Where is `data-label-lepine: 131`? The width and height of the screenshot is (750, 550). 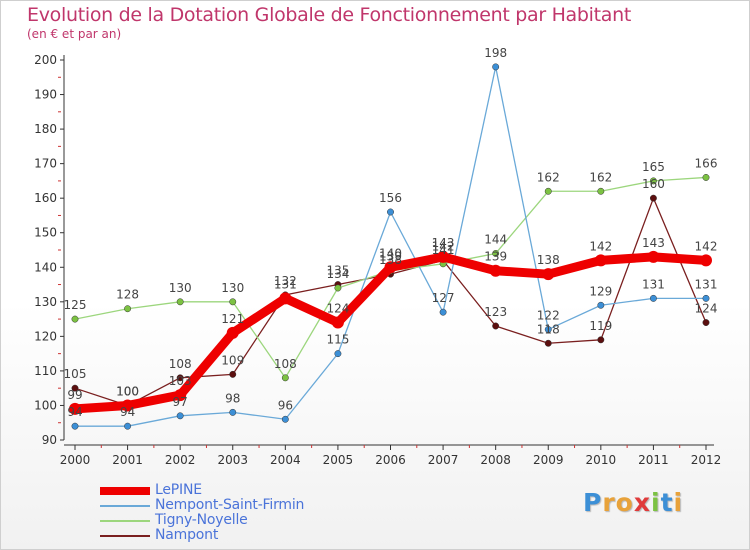 data-label-lepine: 131 is located at coordinates (285, 284).